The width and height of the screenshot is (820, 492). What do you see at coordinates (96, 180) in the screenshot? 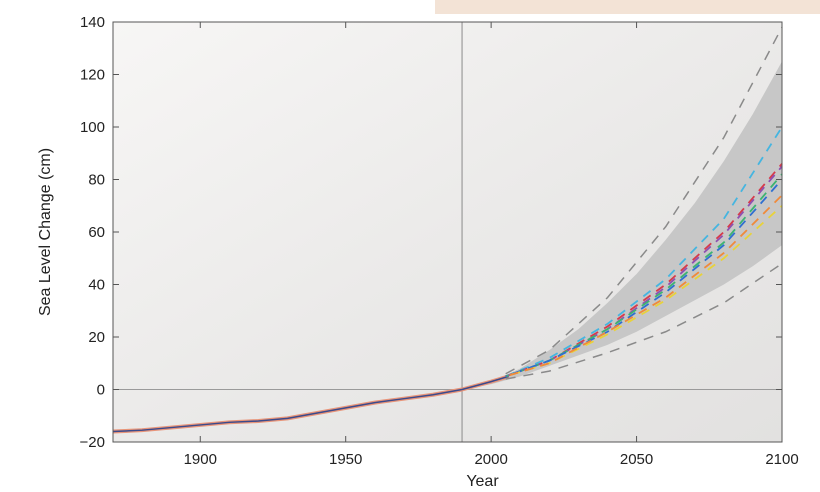
I see `y-tick-label: 80` at bounding box center [96, 180].